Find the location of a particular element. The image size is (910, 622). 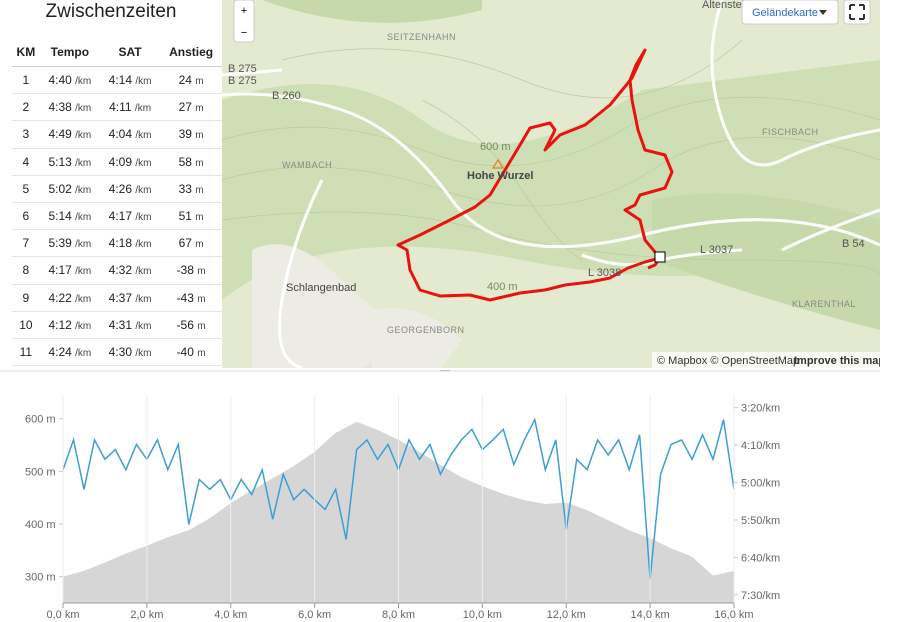

cell: 7 is located at coordinates (26, 243).